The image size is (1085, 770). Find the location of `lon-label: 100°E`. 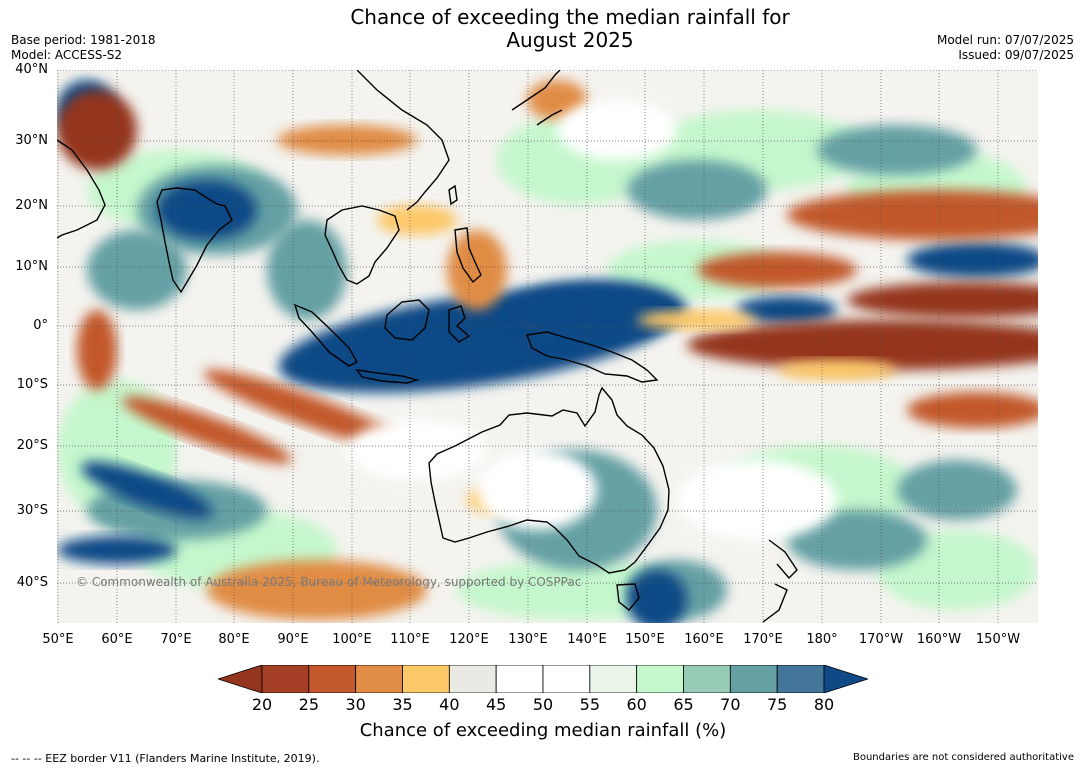

lon-label: 100°E is located at coordinates (352, 639).